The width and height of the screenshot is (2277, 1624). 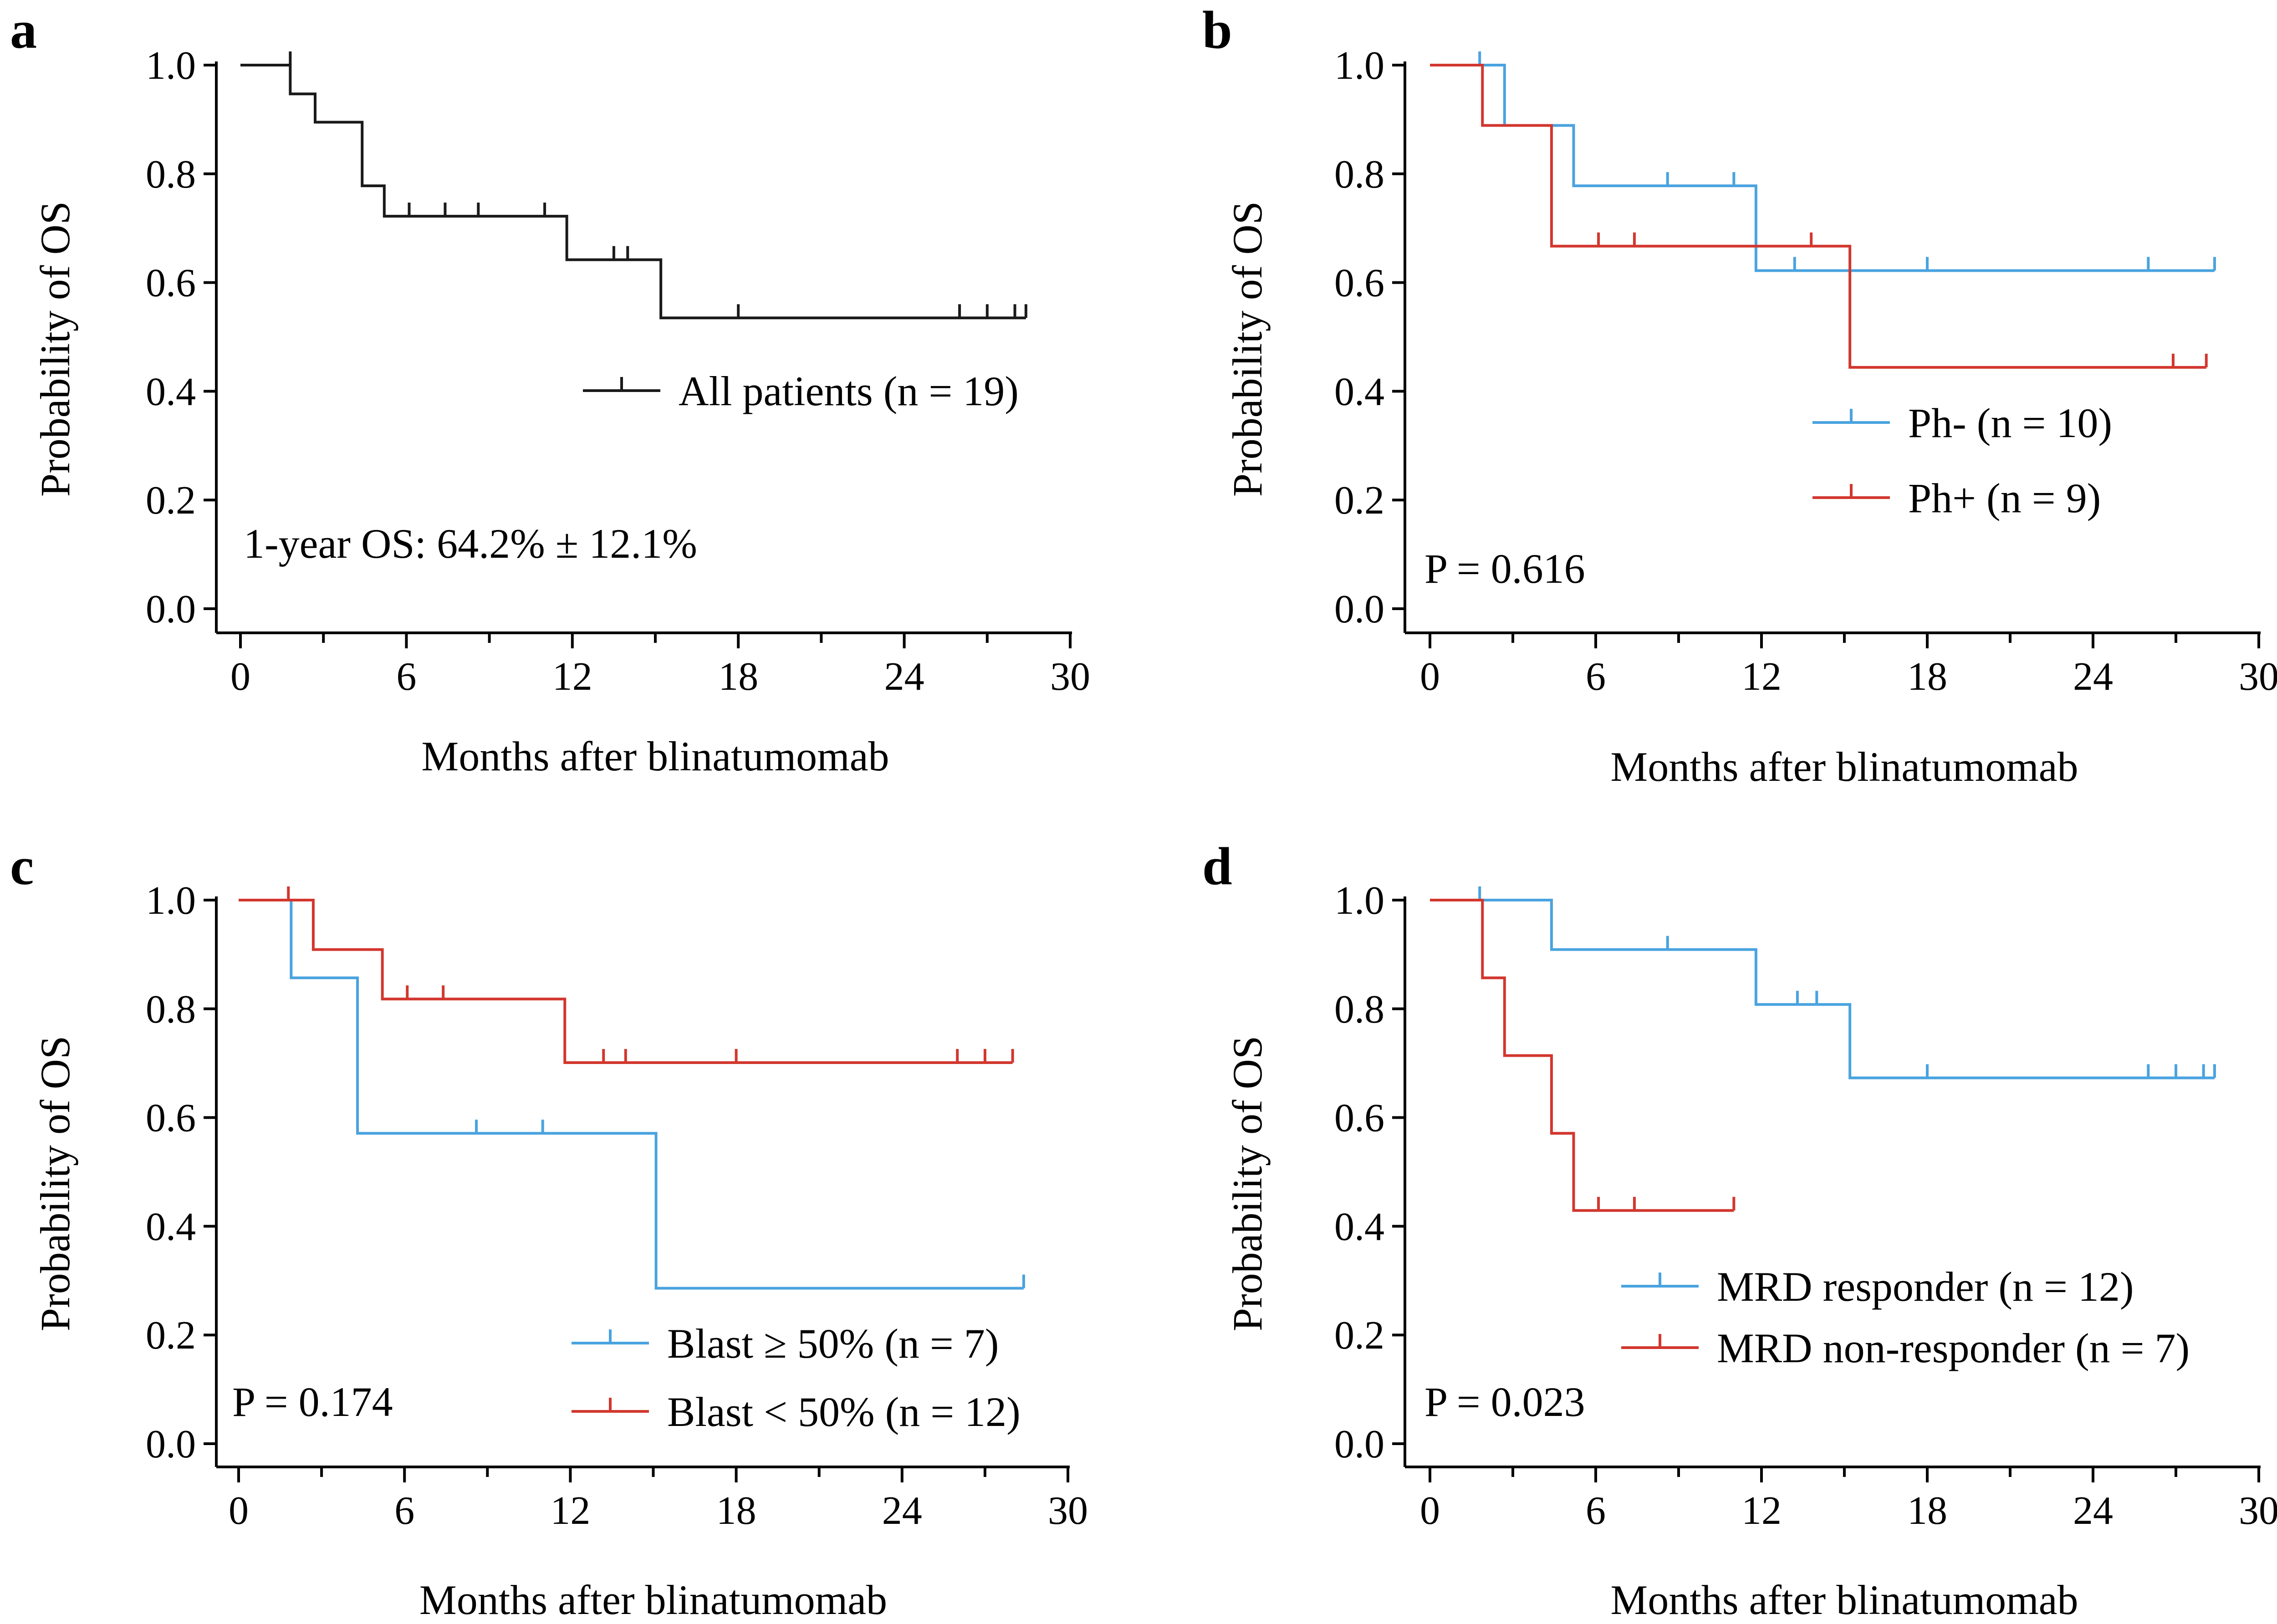 I want to click on legend-label: MRD non-responder (n = 7), so click(x=1954, y=1348).